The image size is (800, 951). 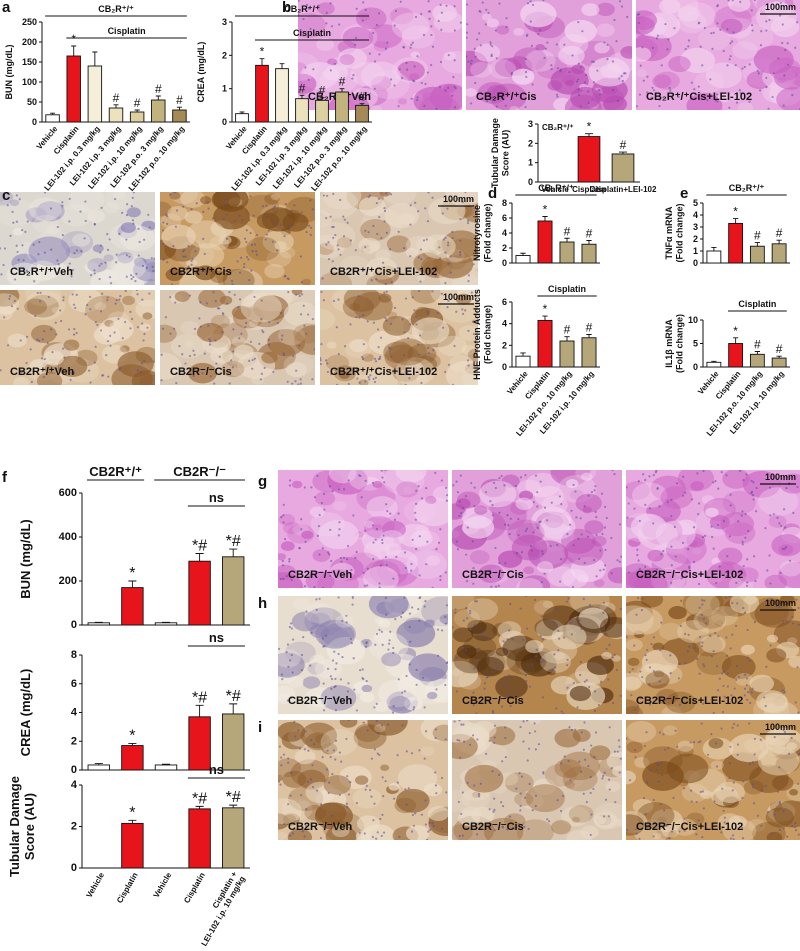 I want to click on scale-bar-label: 100mm, so click(x=458, y=297).